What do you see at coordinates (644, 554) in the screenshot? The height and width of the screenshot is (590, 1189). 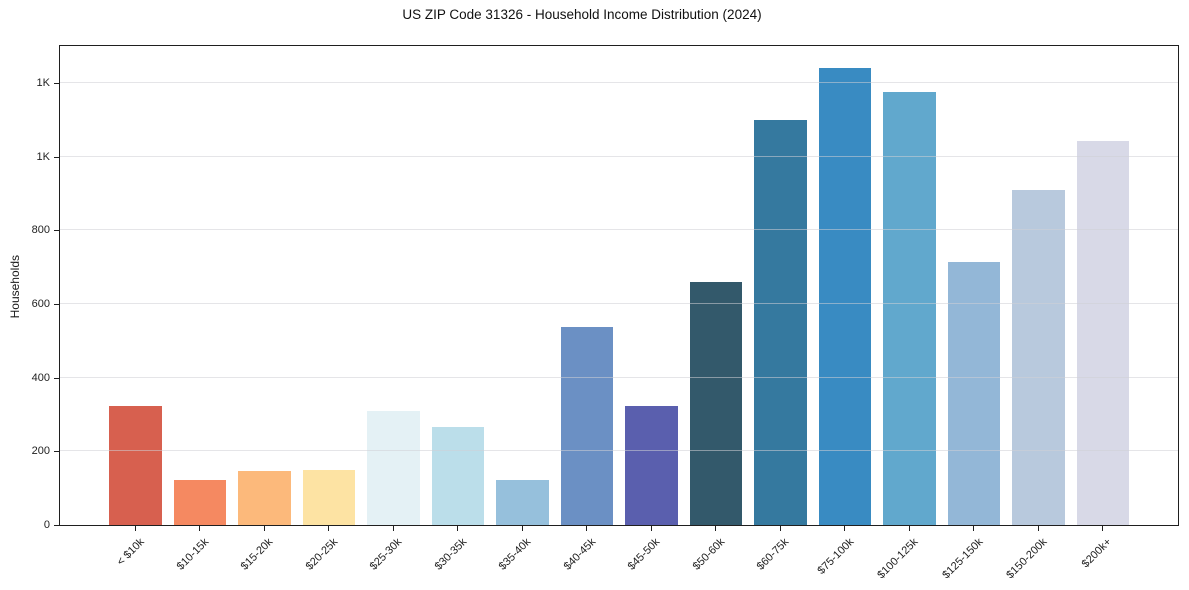 I see `x-tick-label: $45-50k` at bounding box center [644, 554].